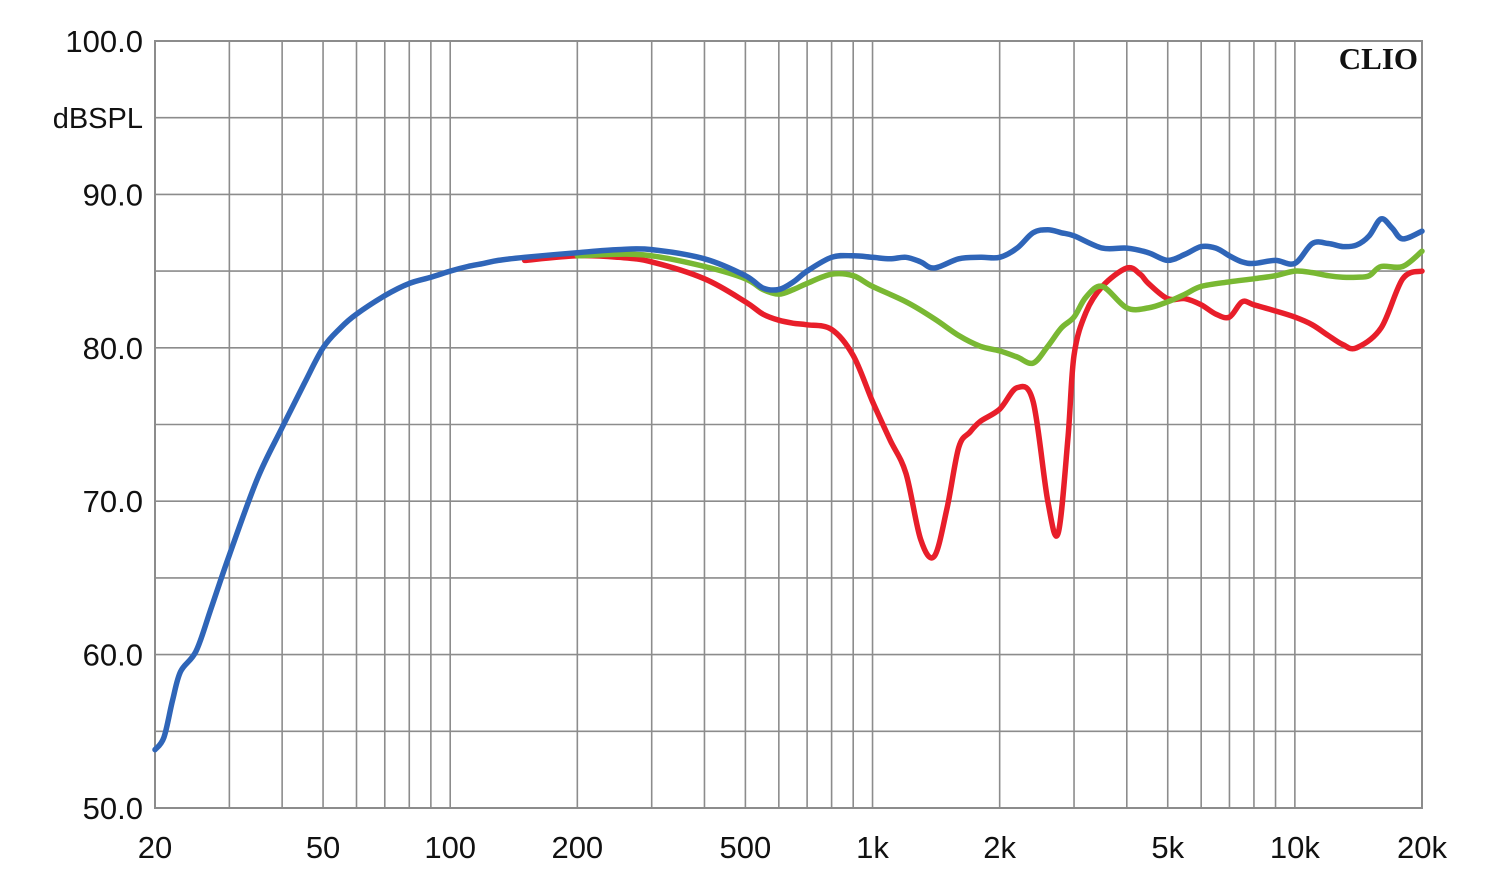 This screenshot has width=1500, height=886. Describe the element at coordinates (323, 847) in the screenshot. I see `x-tick-label: 50` at that location.